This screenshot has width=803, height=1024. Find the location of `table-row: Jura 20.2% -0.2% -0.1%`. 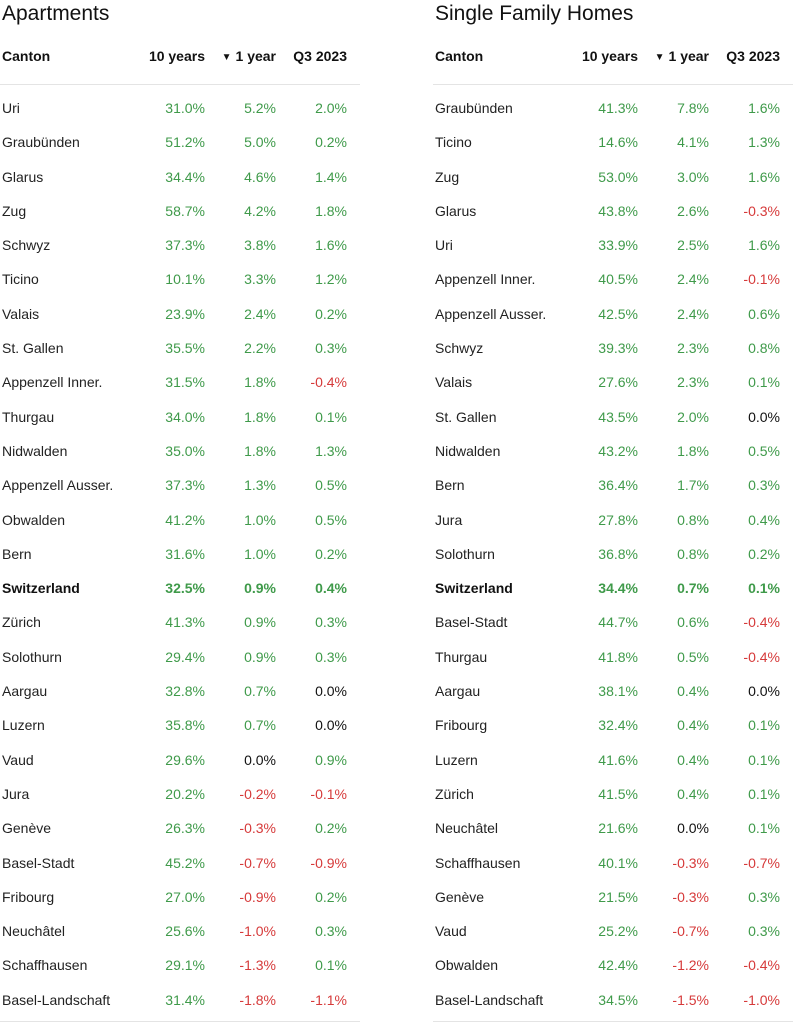

table-row: Jura 20.2% -0.2% -0.1% is located at coordinates (180, 794).